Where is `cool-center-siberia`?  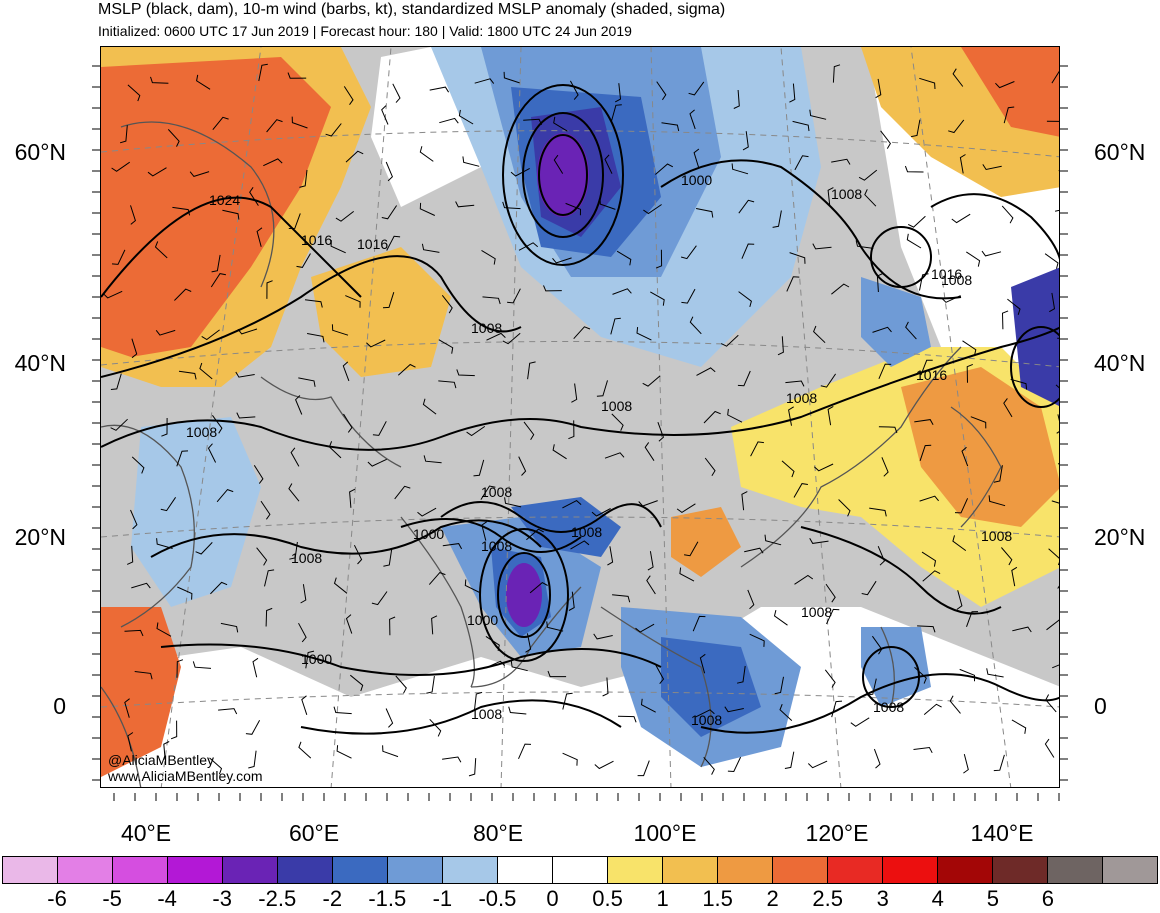 cool-center-siberia is located at coordinates (563, 175).